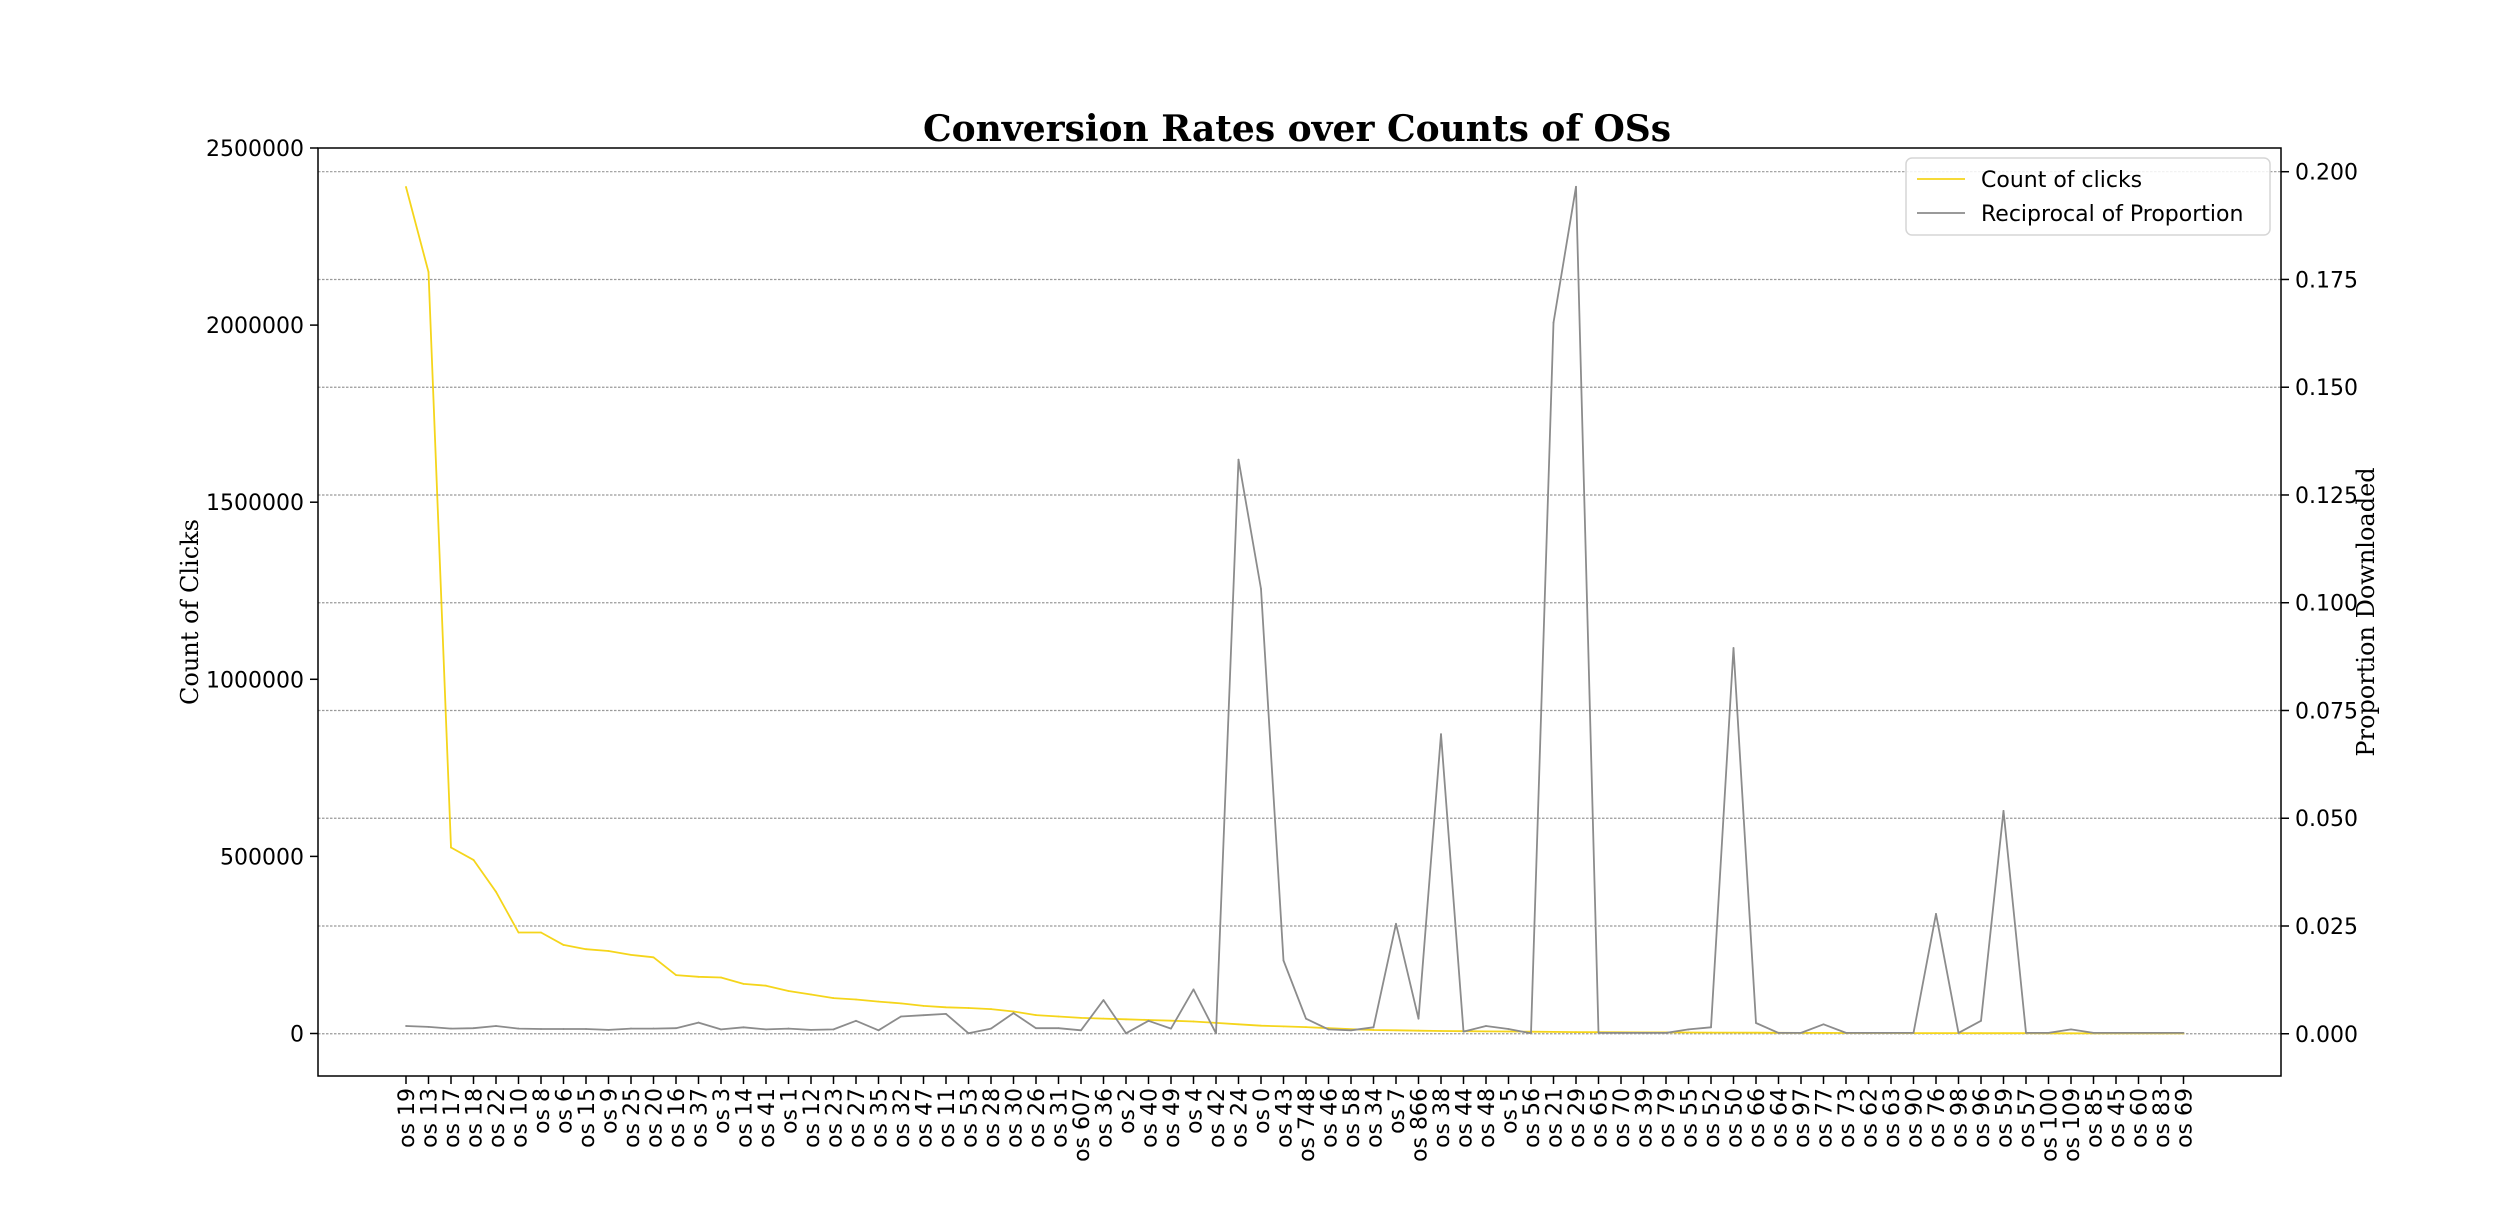  I want to click on x-tick-label: os 13, so click(430, 1118).